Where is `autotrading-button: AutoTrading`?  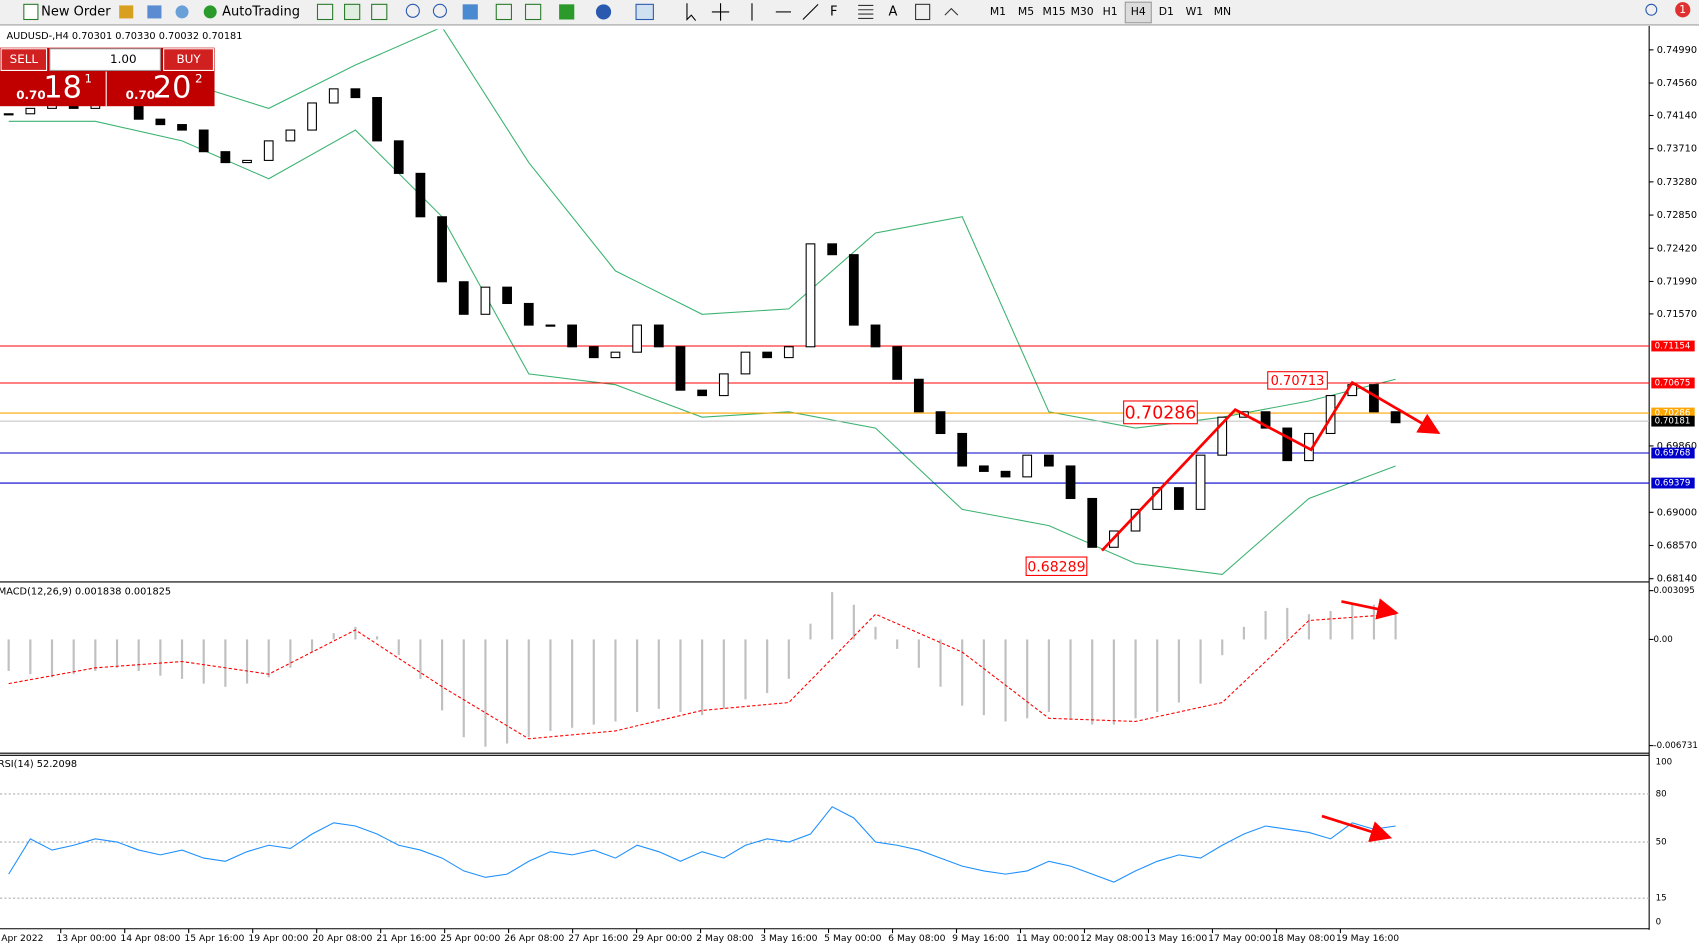 autotrading-button: AutoTrading is located at coordinates (261, 11).